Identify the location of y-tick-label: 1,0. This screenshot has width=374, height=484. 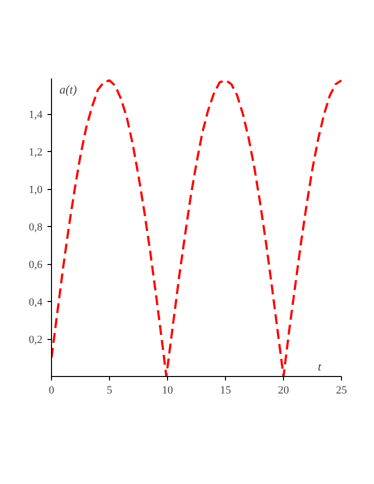
(35, 190).